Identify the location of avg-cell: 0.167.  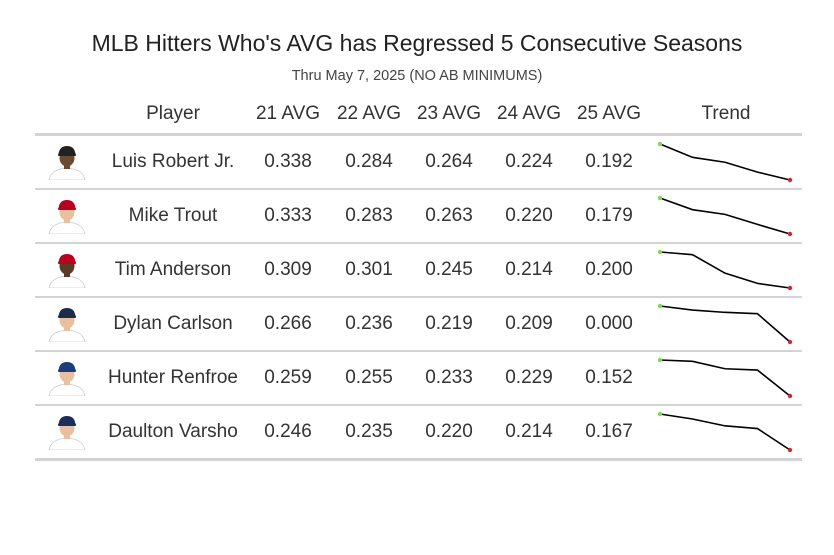
(609, 431).